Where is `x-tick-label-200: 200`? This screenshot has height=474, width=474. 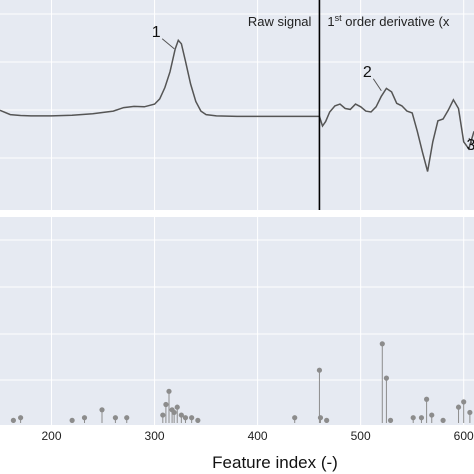 x-tick-label-200: 200 is located at coordinates (52, 436).